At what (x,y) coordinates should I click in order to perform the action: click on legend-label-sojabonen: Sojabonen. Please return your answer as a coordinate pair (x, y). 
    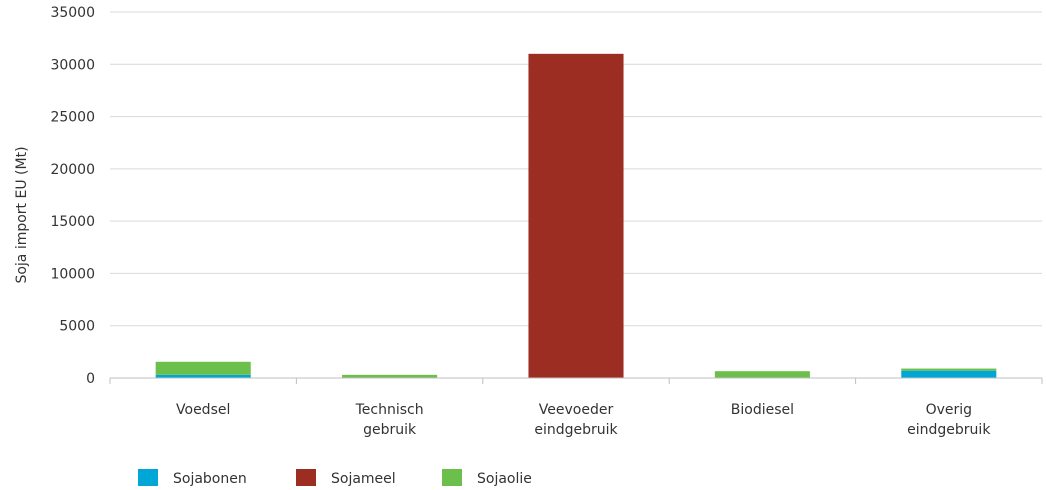
    Looking at the image, I should click on (210, 479).